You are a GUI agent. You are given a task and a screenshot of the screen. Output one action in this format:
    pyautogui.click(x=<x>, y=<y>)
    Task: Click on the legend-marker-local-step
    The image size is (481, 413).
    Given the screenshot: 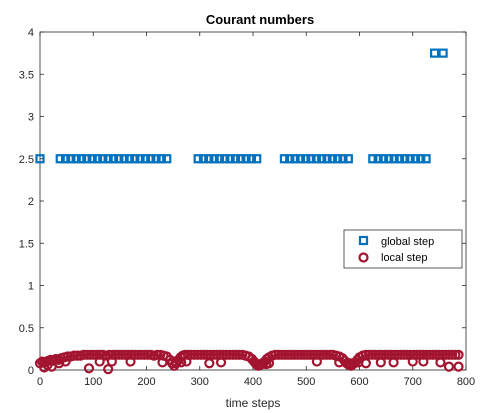 What is the action you would take?
    pyautogui.click(x=363, y=257)
    